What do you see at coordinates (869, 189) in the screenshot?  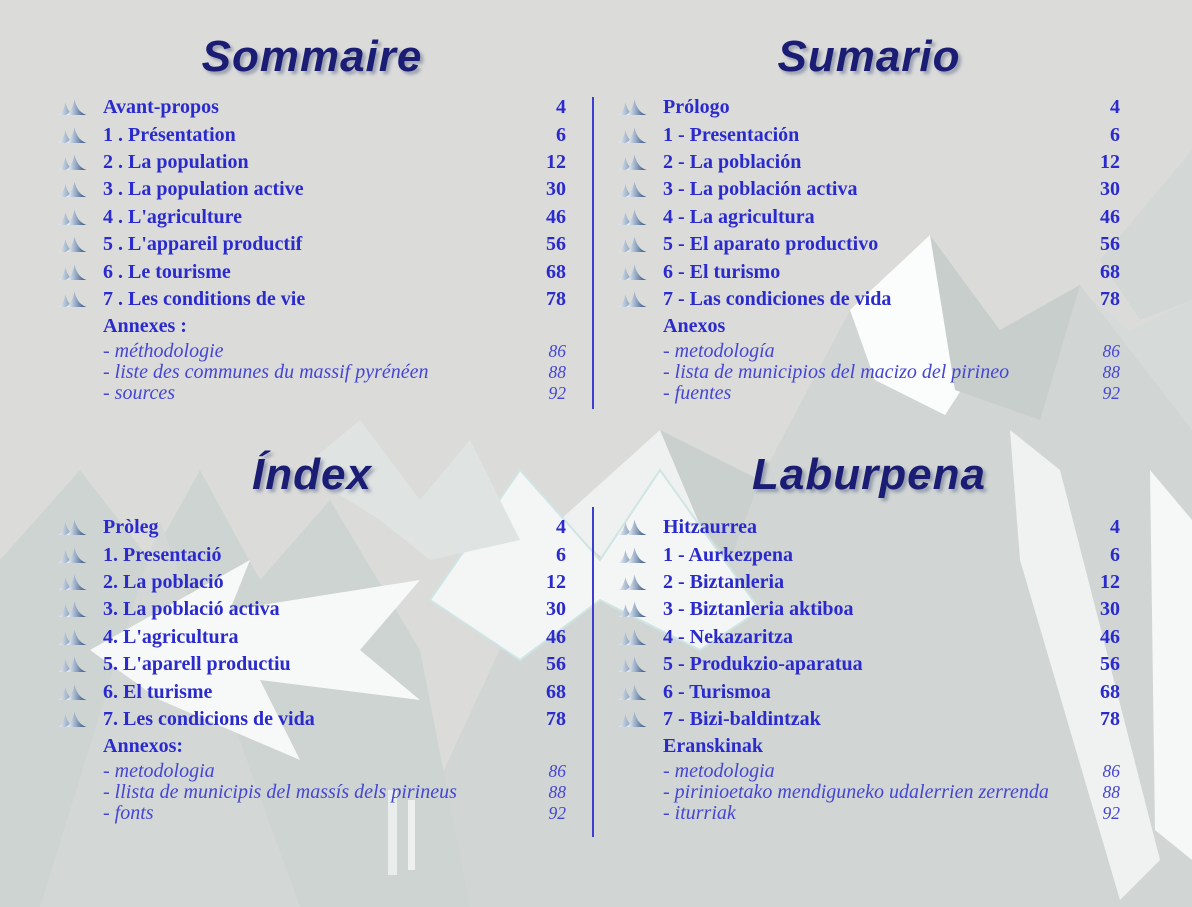 I see `toc-entry: 3 - La población activa 30` at bounding box center [869, 189].